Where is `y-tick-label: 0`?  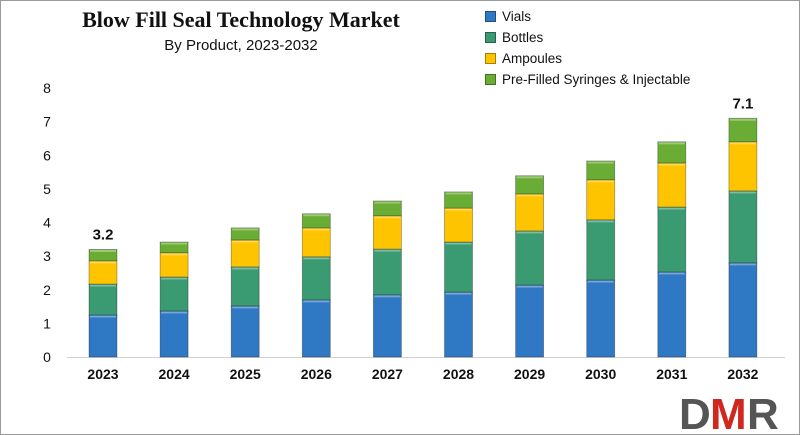
y-tick-label: 0 is located at coordinates (47, 357).